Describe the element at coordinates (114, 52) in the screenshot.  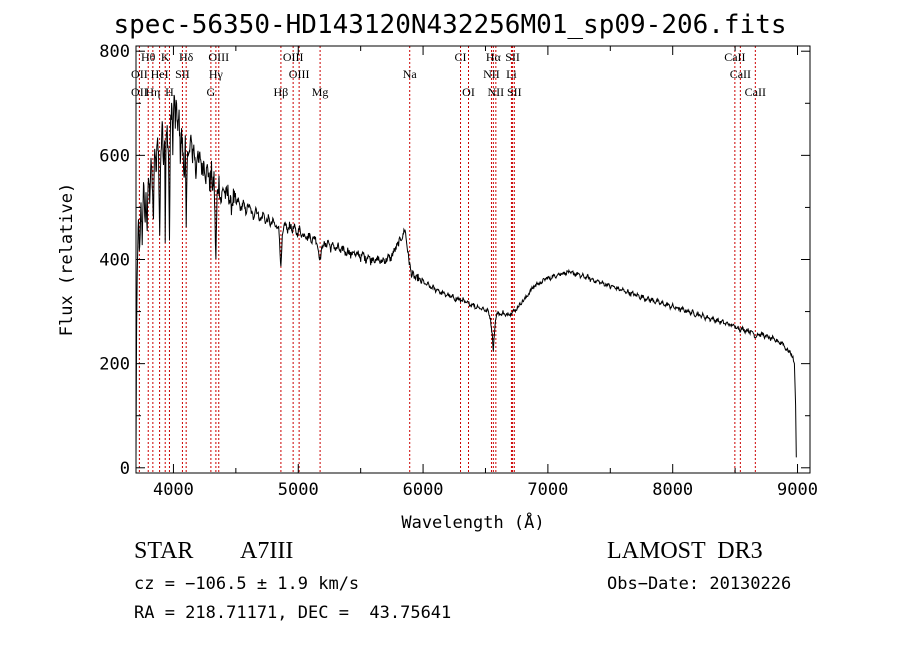
I see `y-tick-label: 800` at that location.